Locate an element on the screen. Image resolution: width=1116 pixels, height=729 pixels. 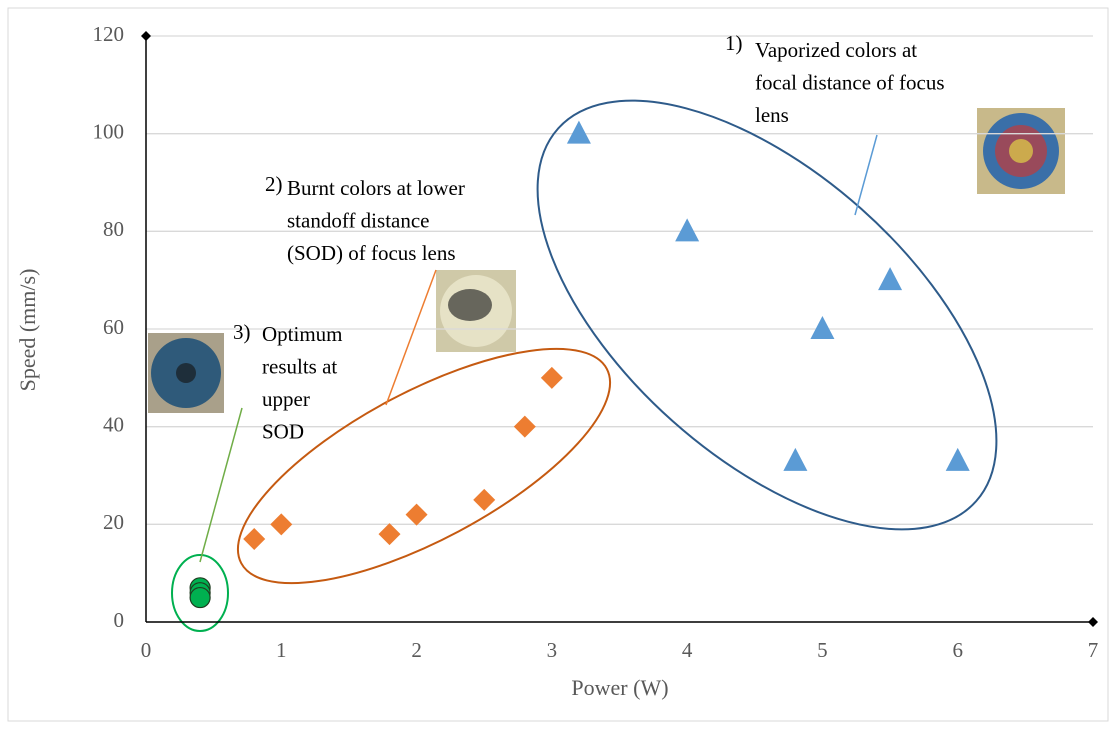
y-tick-label: 120 is located at coordinates (109, 34).